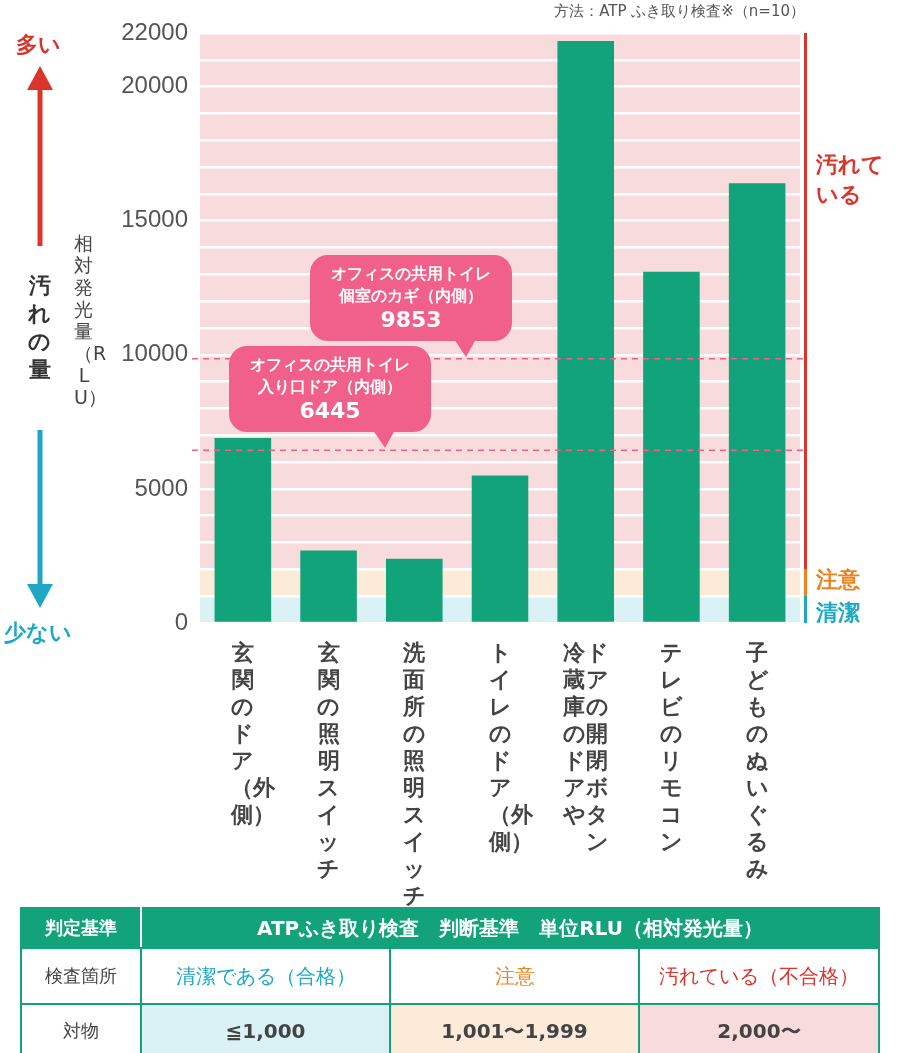 The height and width of the screenshot is (1053, 901). I want to click on text: 検査箇所, so click(81, 976).